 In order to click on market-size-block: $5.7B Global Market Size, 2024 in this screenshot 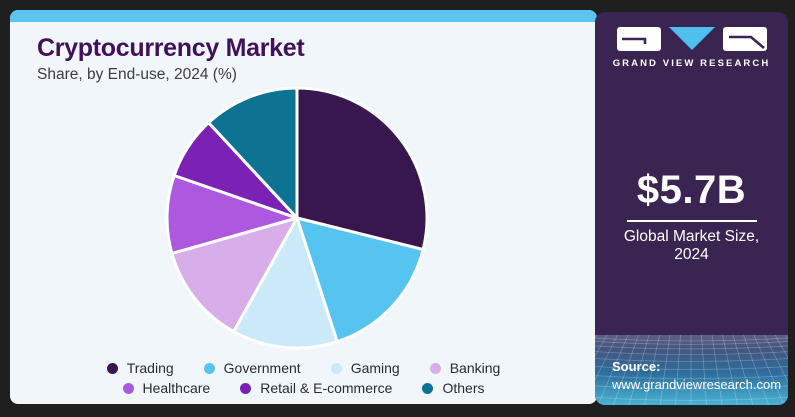, I will do `click(691, 216)`.